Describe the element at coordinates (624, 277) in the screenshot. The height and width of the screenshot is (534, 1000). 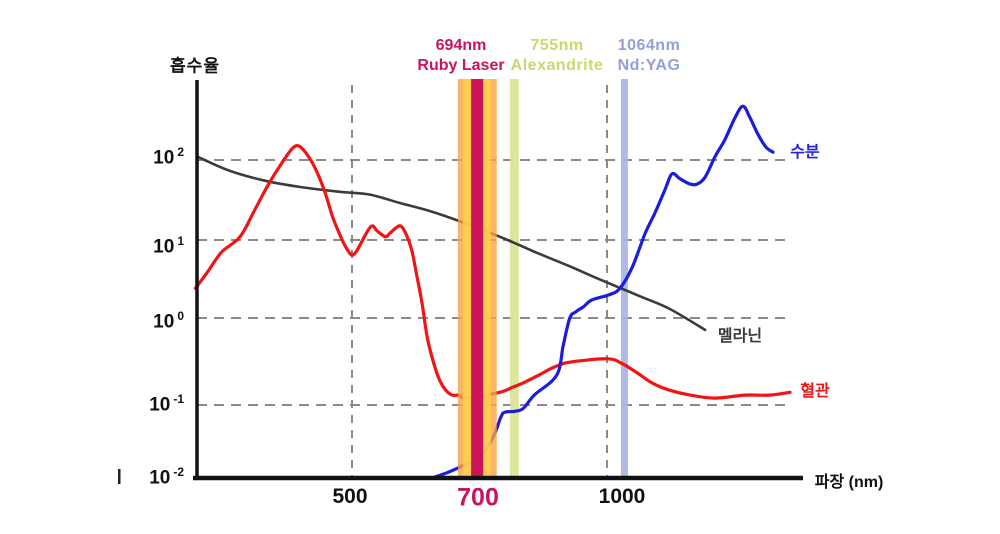
I see `ndyag-band` at that location.